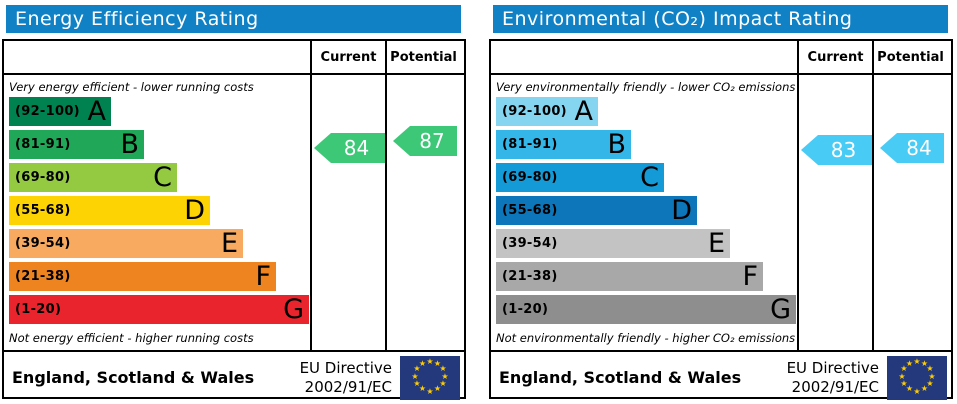 This screenshot has width=957, height=404. What do you see at coordinates (909, 212) in the screenshot?
I see `environmental-potential-column` at bounding box center [909, 212].